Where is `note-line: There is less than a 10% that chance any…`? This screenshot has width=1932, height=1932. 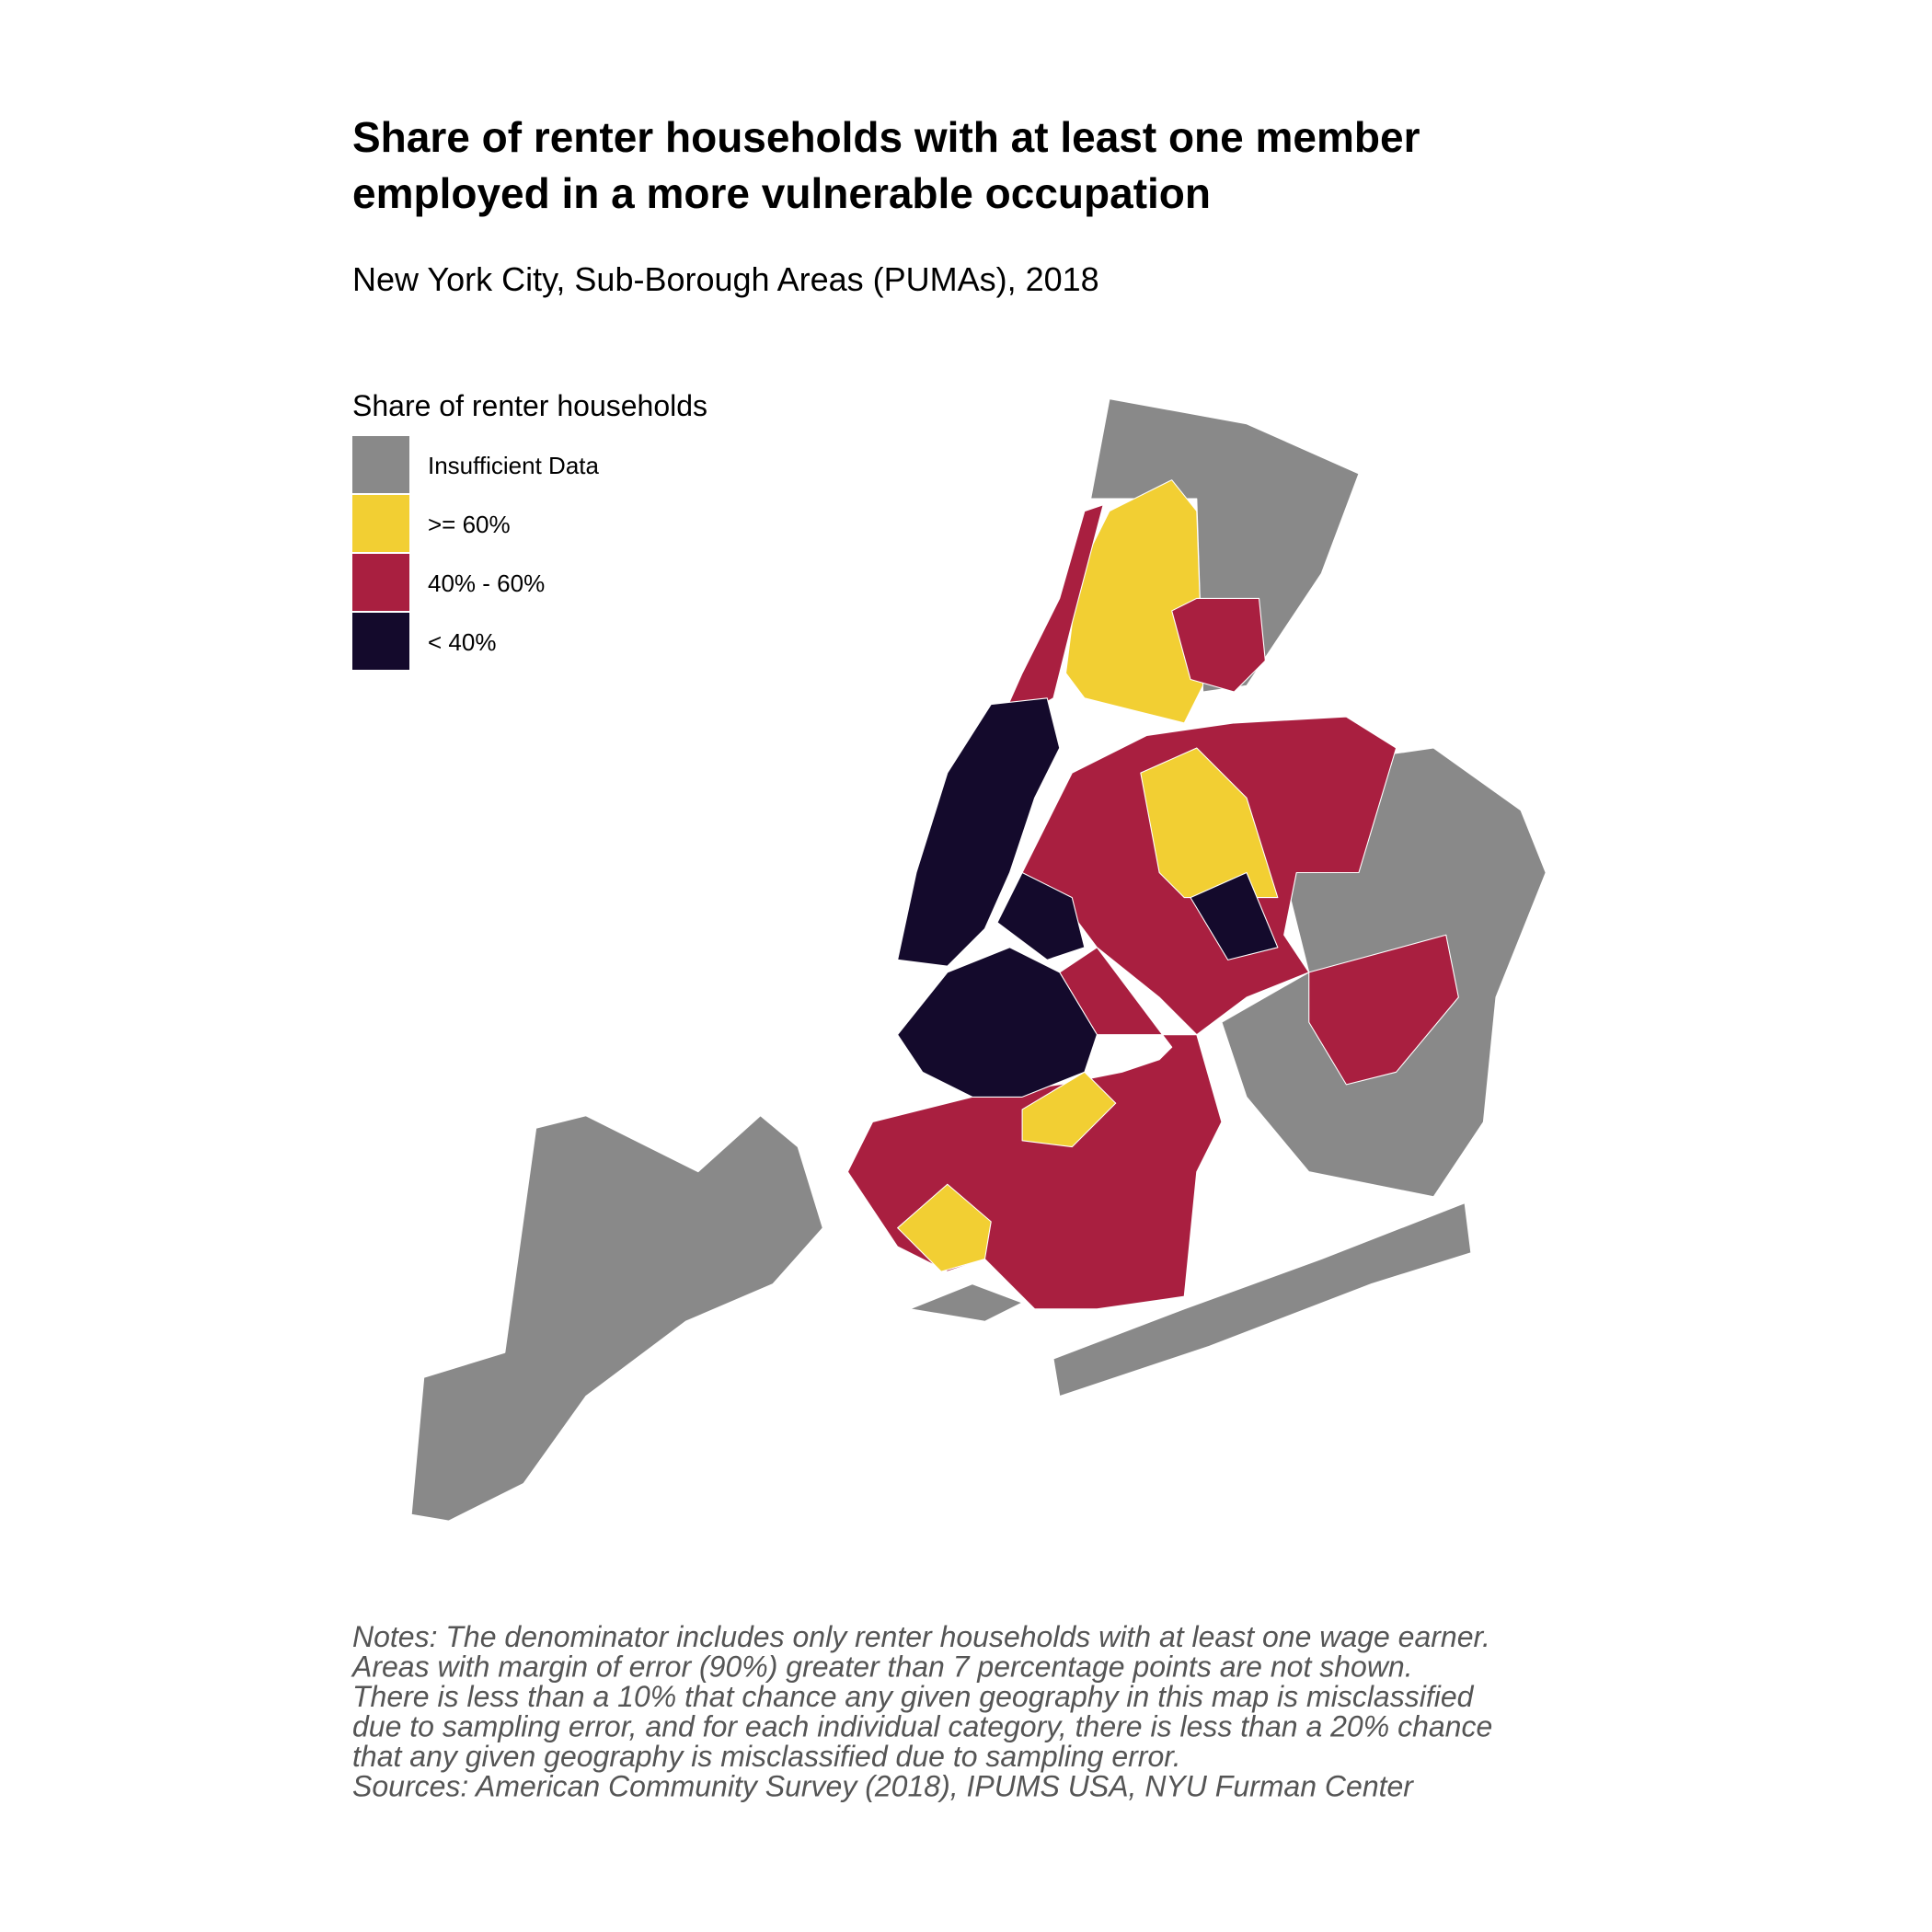
note-line: There is less than a 10% that chance any… is located at coordinates (913, 1696).